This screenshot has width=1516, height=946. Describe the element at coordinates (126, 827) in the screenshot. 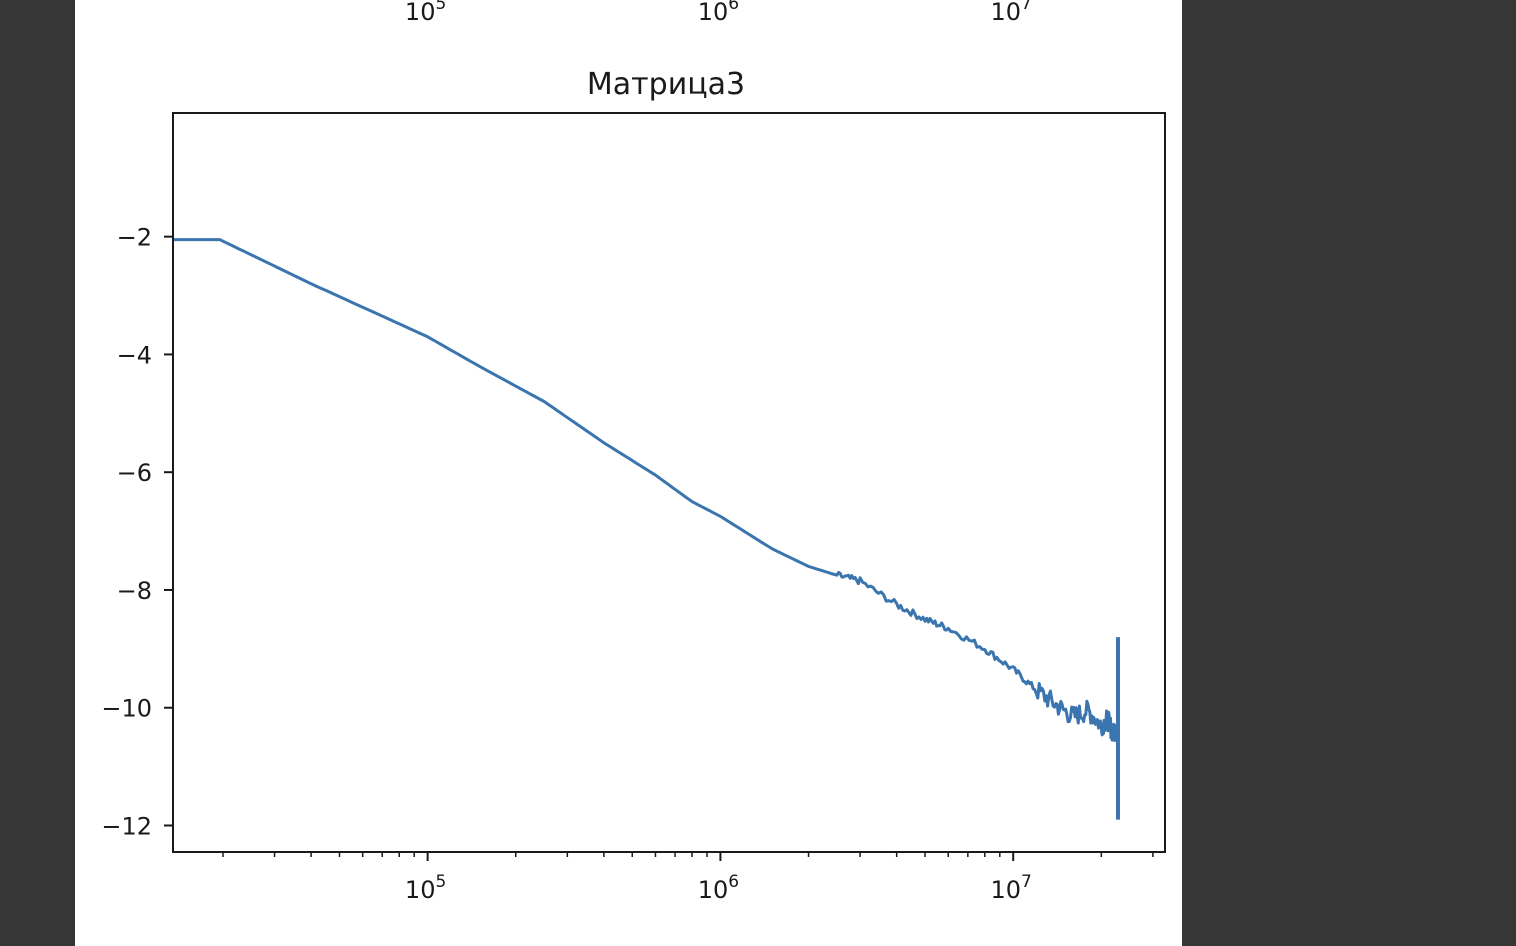

I see `y-tick-label: −12` at that location.